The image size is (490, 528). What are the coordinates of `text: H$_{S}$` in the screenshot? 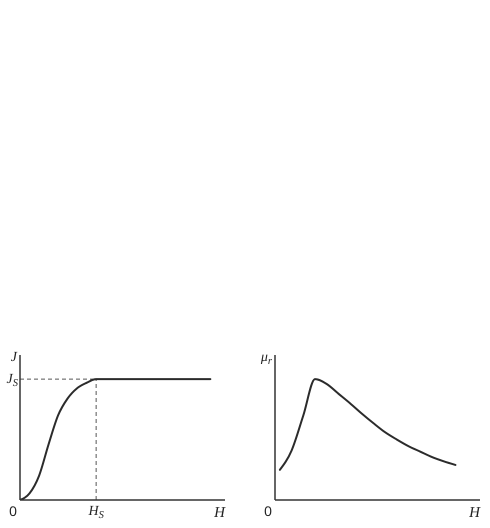 It's located at (96, 512).